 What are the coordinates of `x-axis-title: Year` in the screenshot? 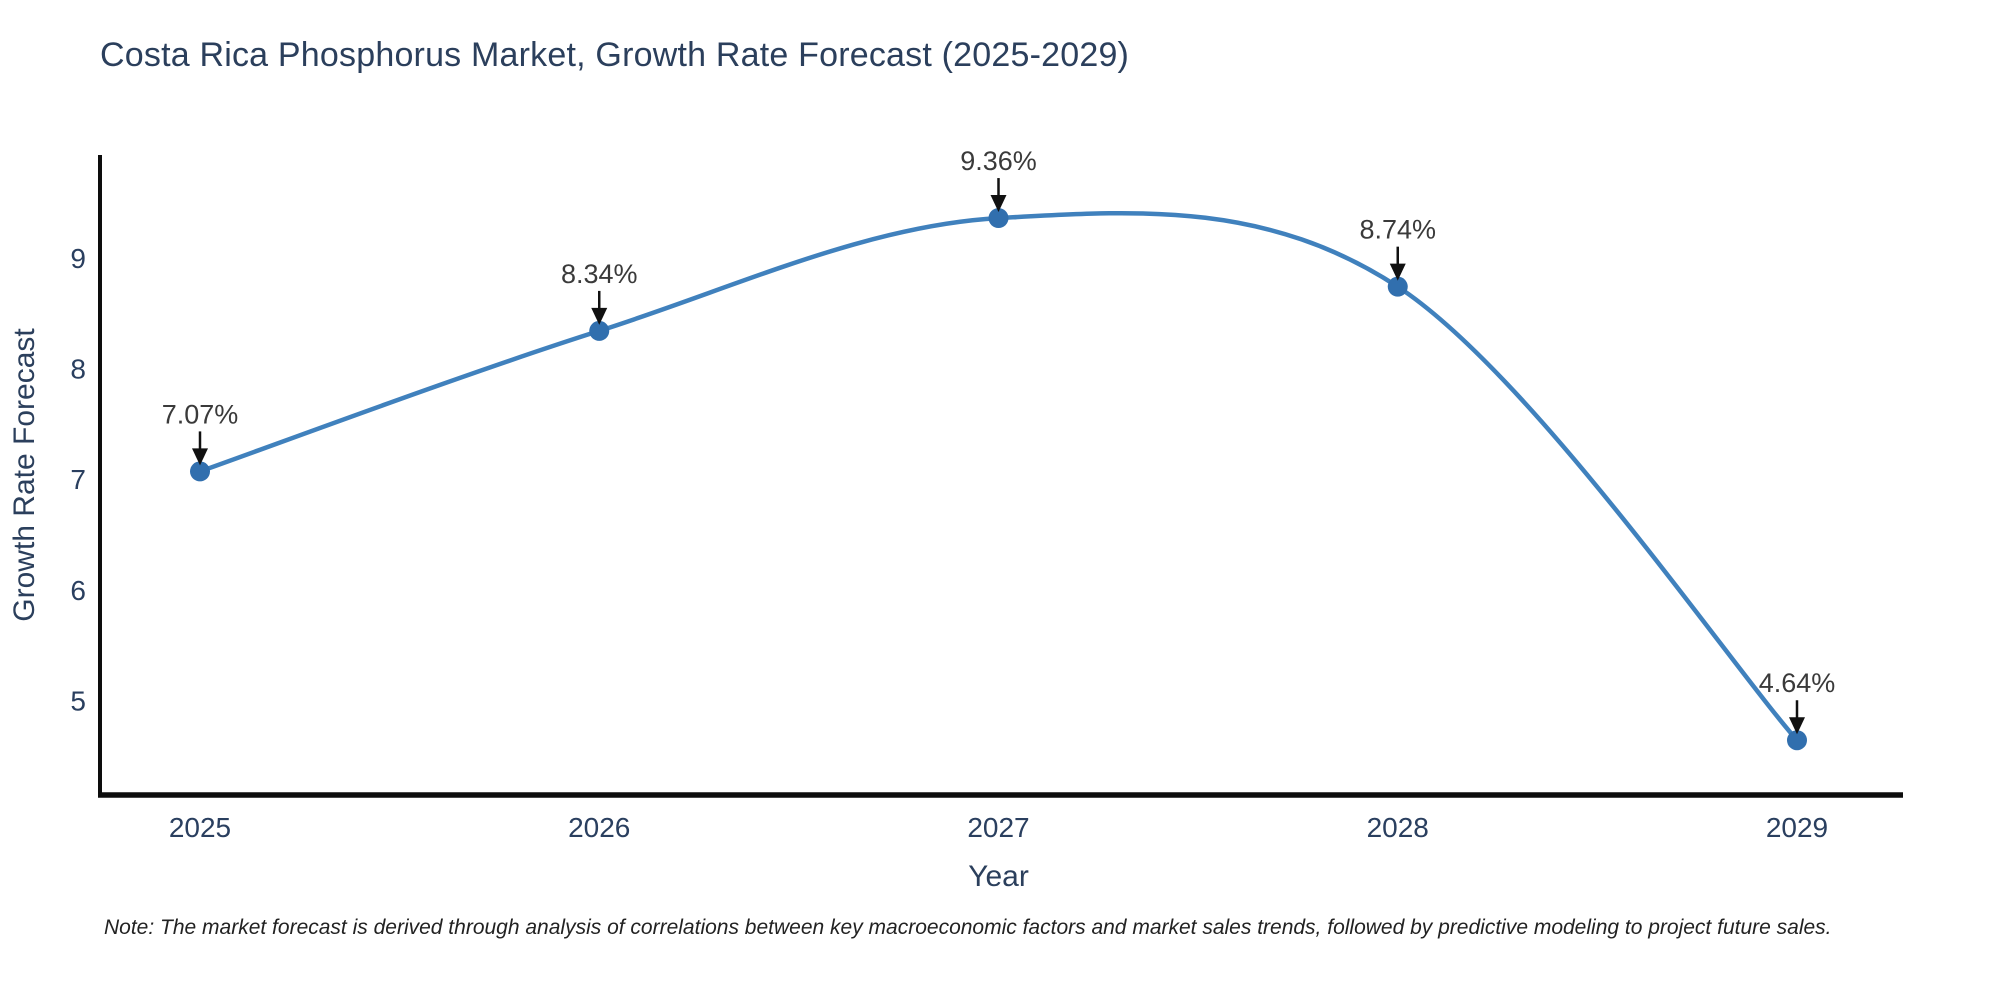 It's located at (998, 876).